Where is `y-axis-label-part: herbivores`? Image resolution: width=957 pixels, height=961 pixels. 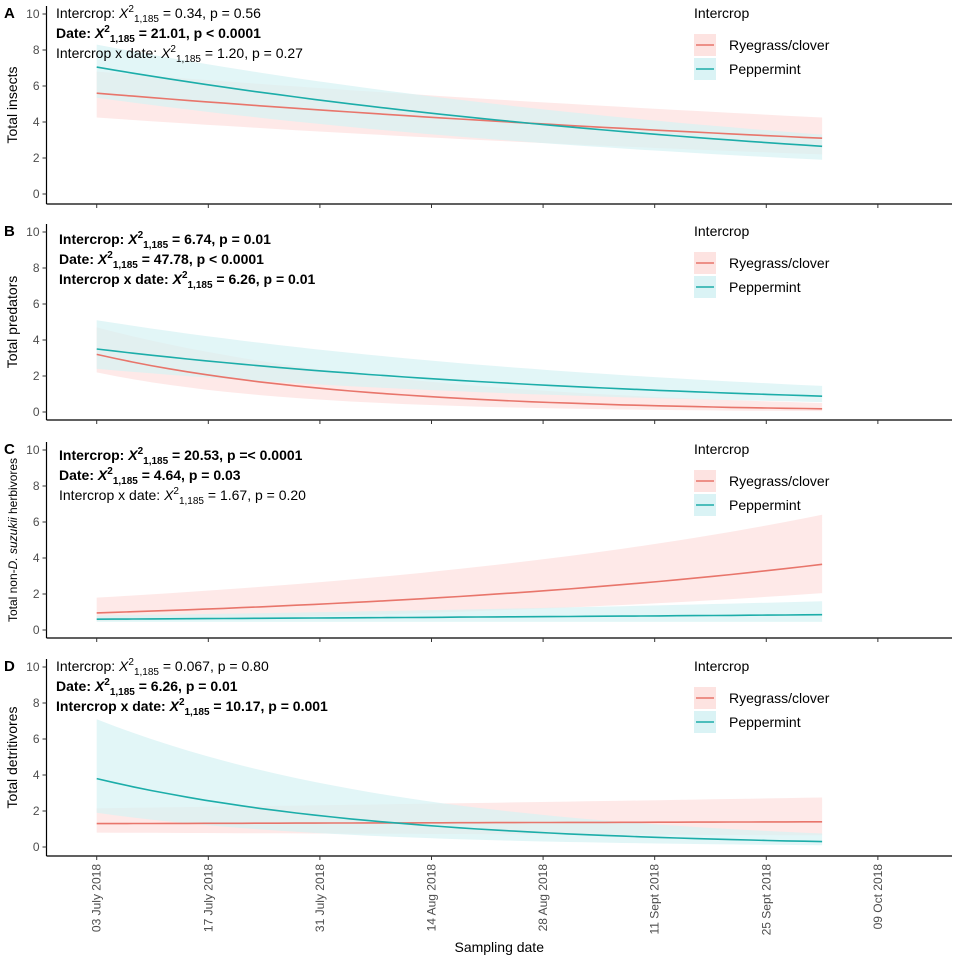
y-axis-label-part: herbivores is located at coordinates (13, 487).